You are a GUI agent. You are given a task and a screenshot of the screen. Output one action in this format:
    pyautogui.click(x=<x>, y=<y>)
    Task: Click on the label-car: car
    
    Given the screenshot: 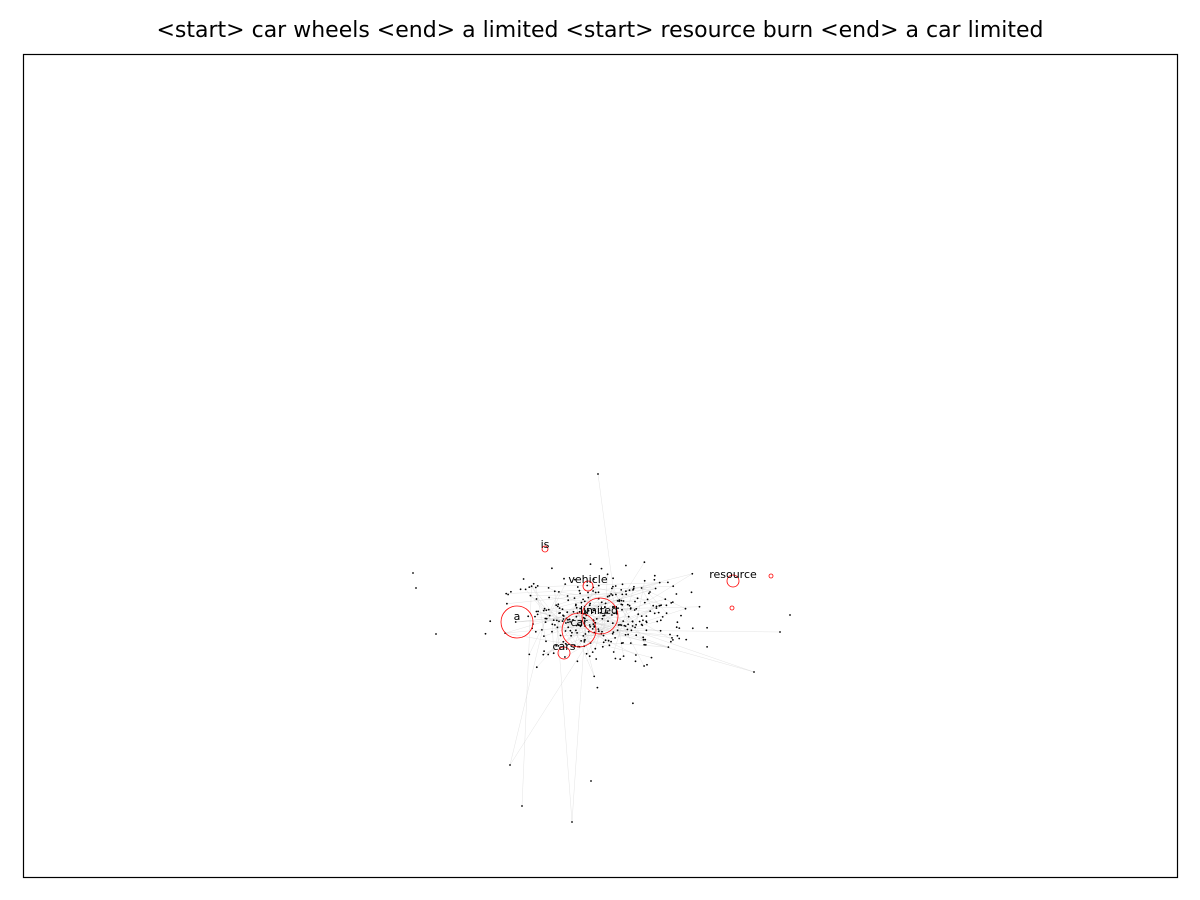 What is the action you would take?
    pyautogui.click(x=579, y=622)
    